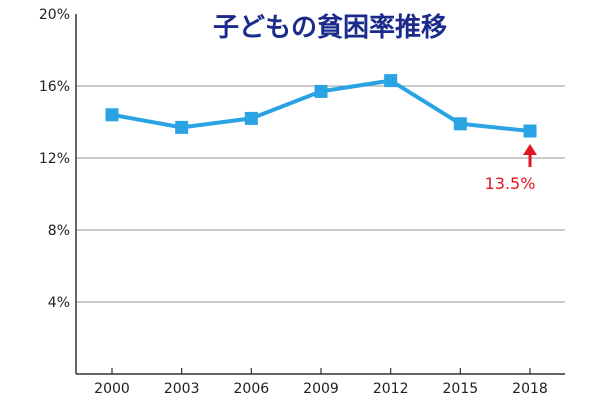 Image resolution: width=600 pixels, height=400 pixels. Describe the element at coordinates (321, 106) in the screenshot. I see `series-layer` at that location.